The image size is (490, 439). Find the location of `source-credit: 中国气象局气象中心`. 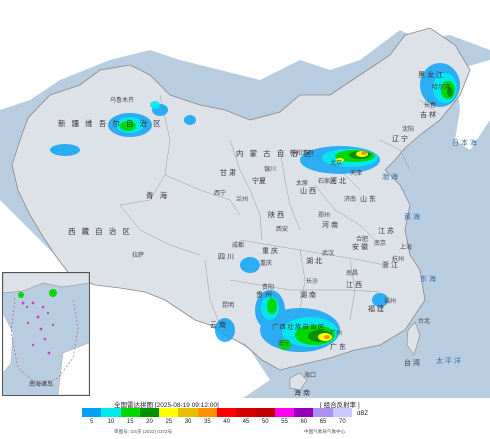

source-credit: 中国气象局气象中心 is located at coordinates (325, 431).